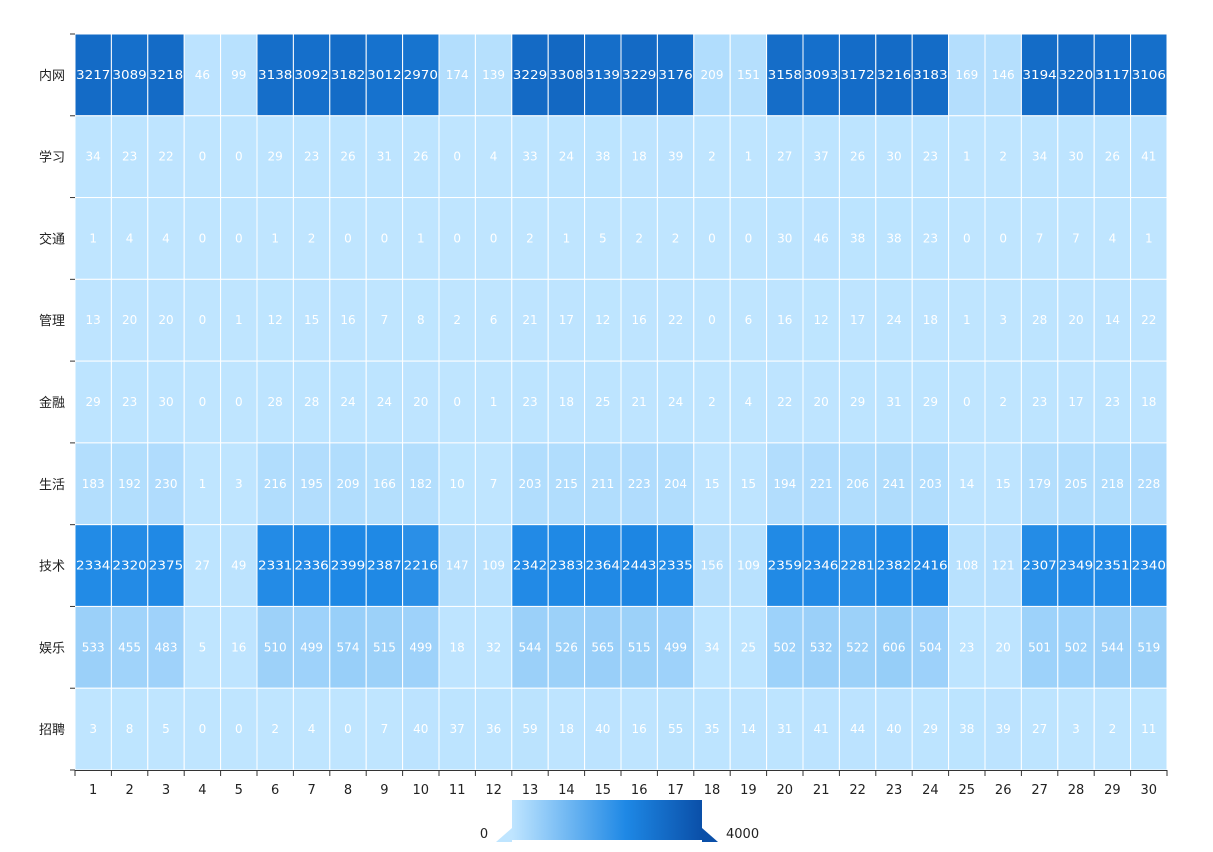 The width and height of the screenshot is (1213, 852). What do you see at coordinates (504, 835) in the screenshot?
I see `visual-map-min-handle` at bounding box center [504, 835].